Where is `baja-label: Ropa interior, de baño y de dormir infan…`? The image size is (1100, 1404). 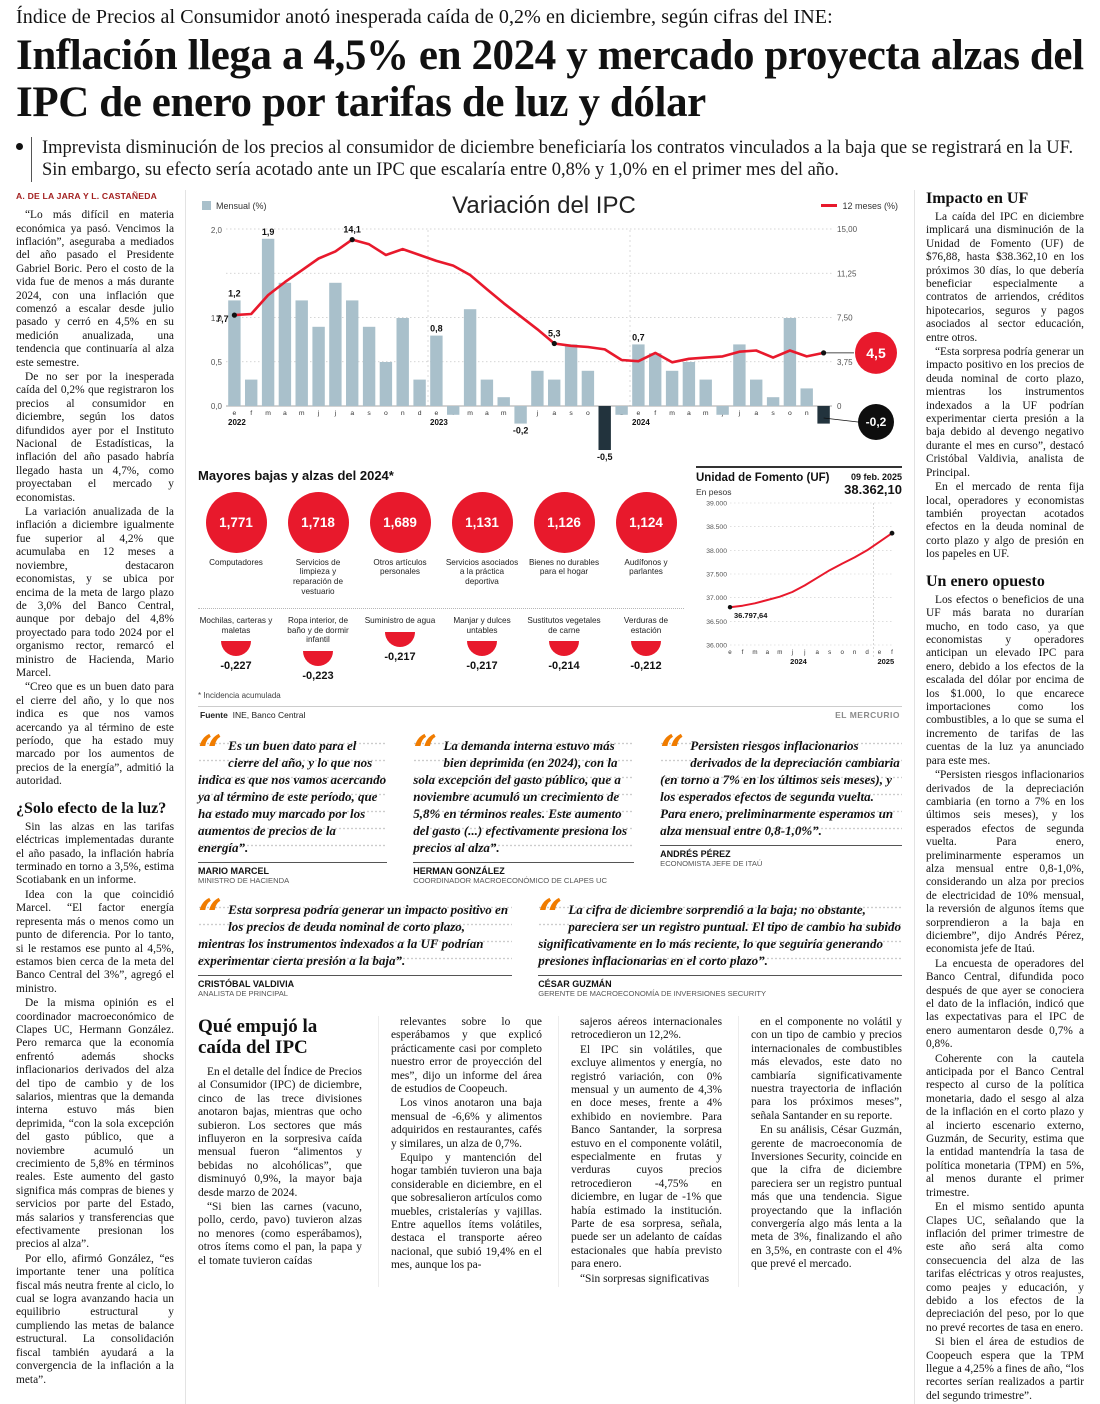
baja-label: Ropa interior, de baño y de dormir infan… is located at coordinates (318, 630).